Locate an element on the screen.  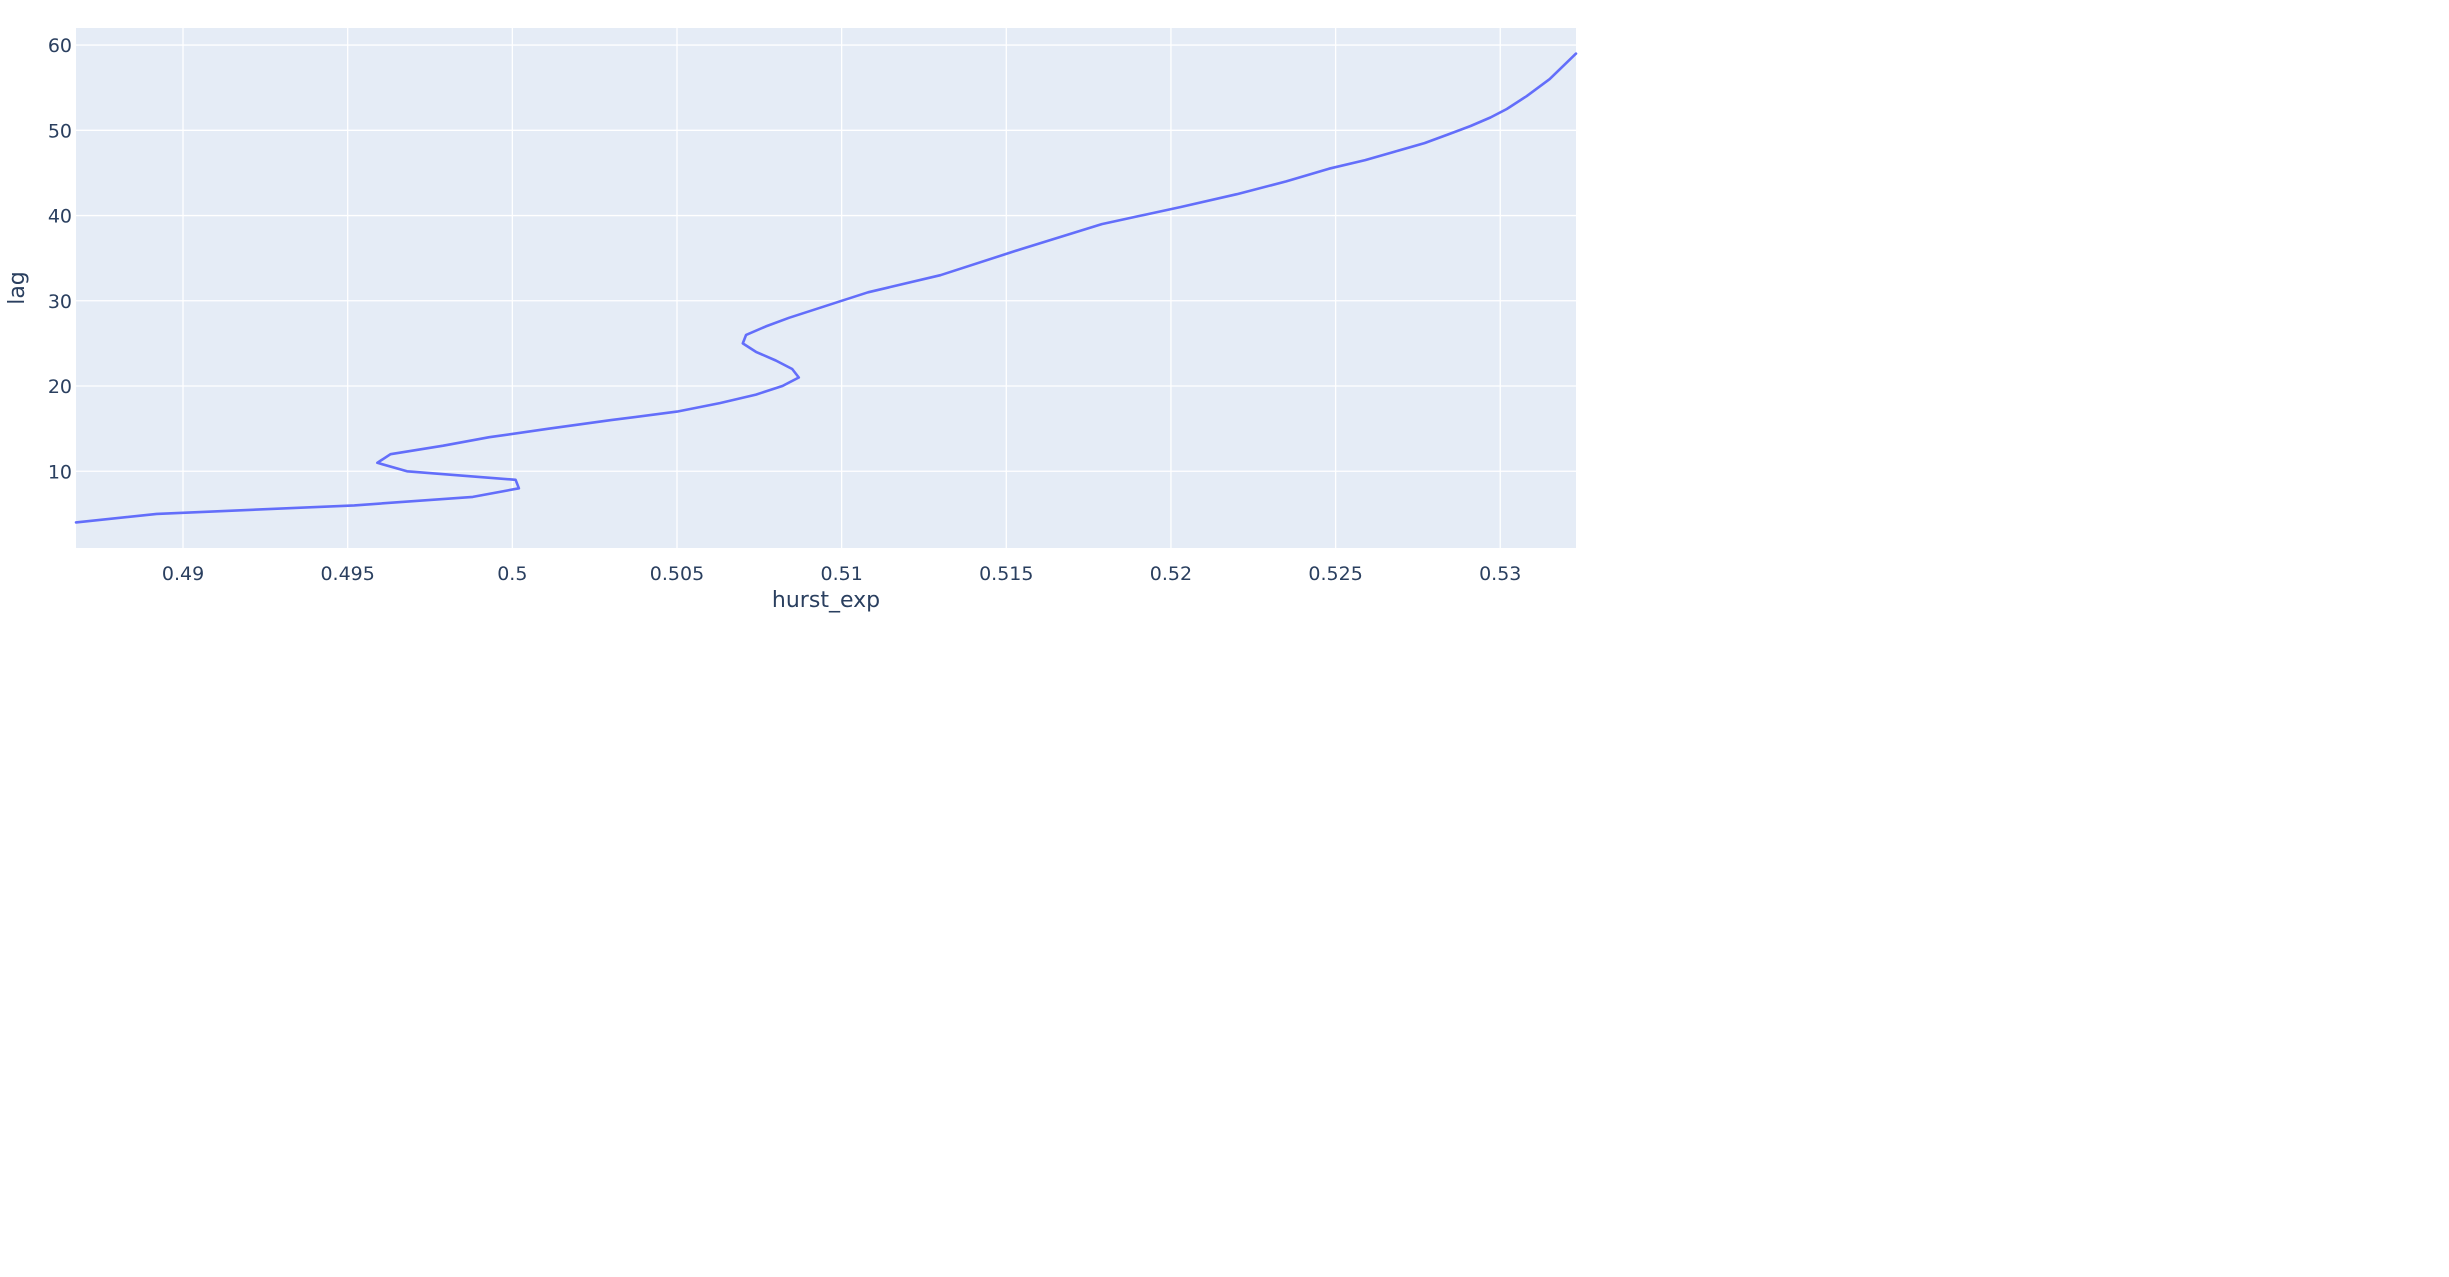
y-tick-label: 60 is located at coordinates (60, 46).